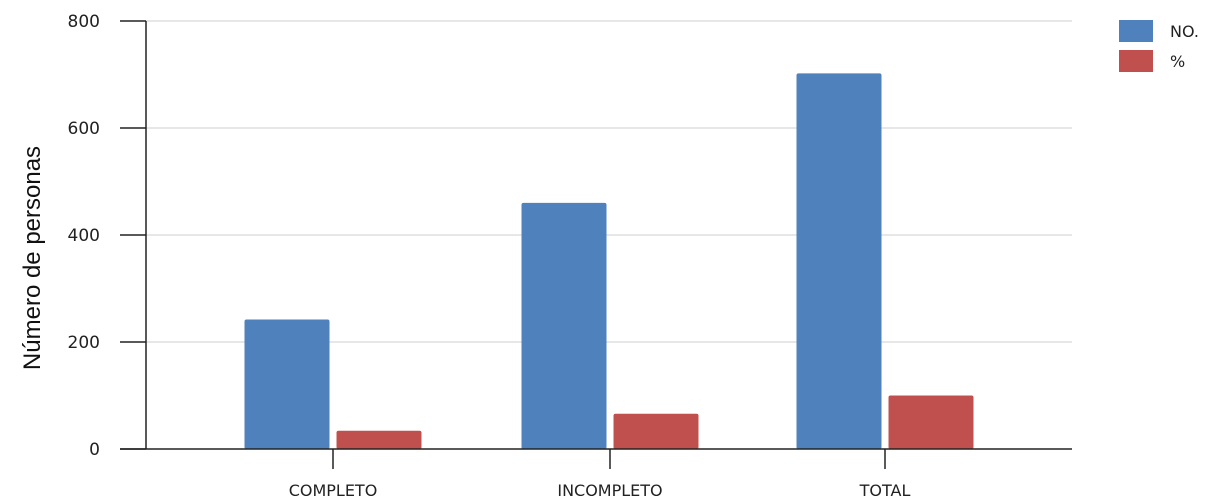  Describe the element at coordinates (564, 325) in the screenshot. I see `bar-no-incompleto` at that location.